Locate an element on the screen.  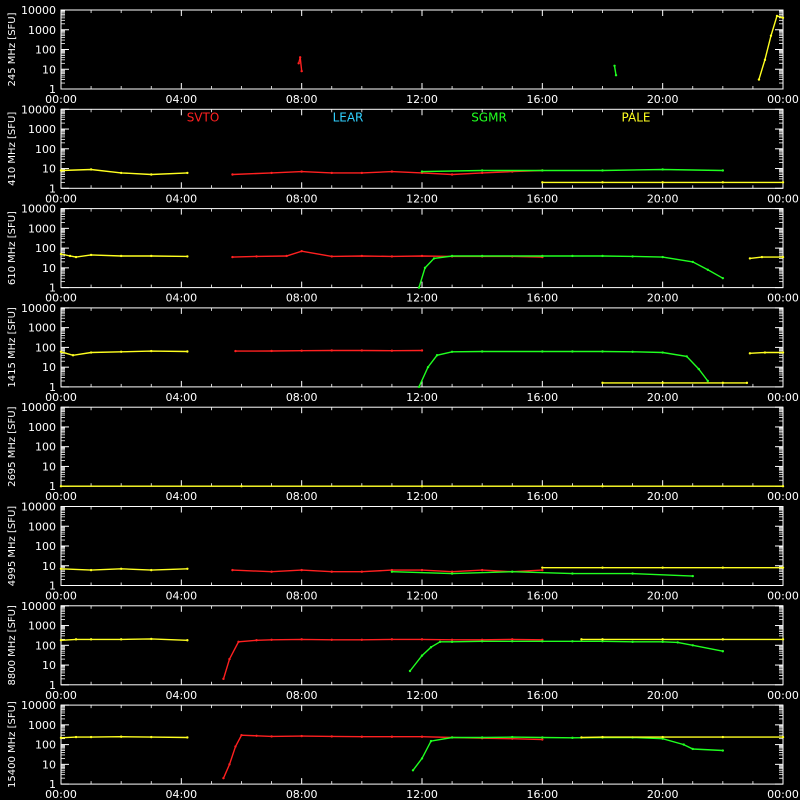
legend-entry-lear: LEAR is located at coordinates (348, 117).